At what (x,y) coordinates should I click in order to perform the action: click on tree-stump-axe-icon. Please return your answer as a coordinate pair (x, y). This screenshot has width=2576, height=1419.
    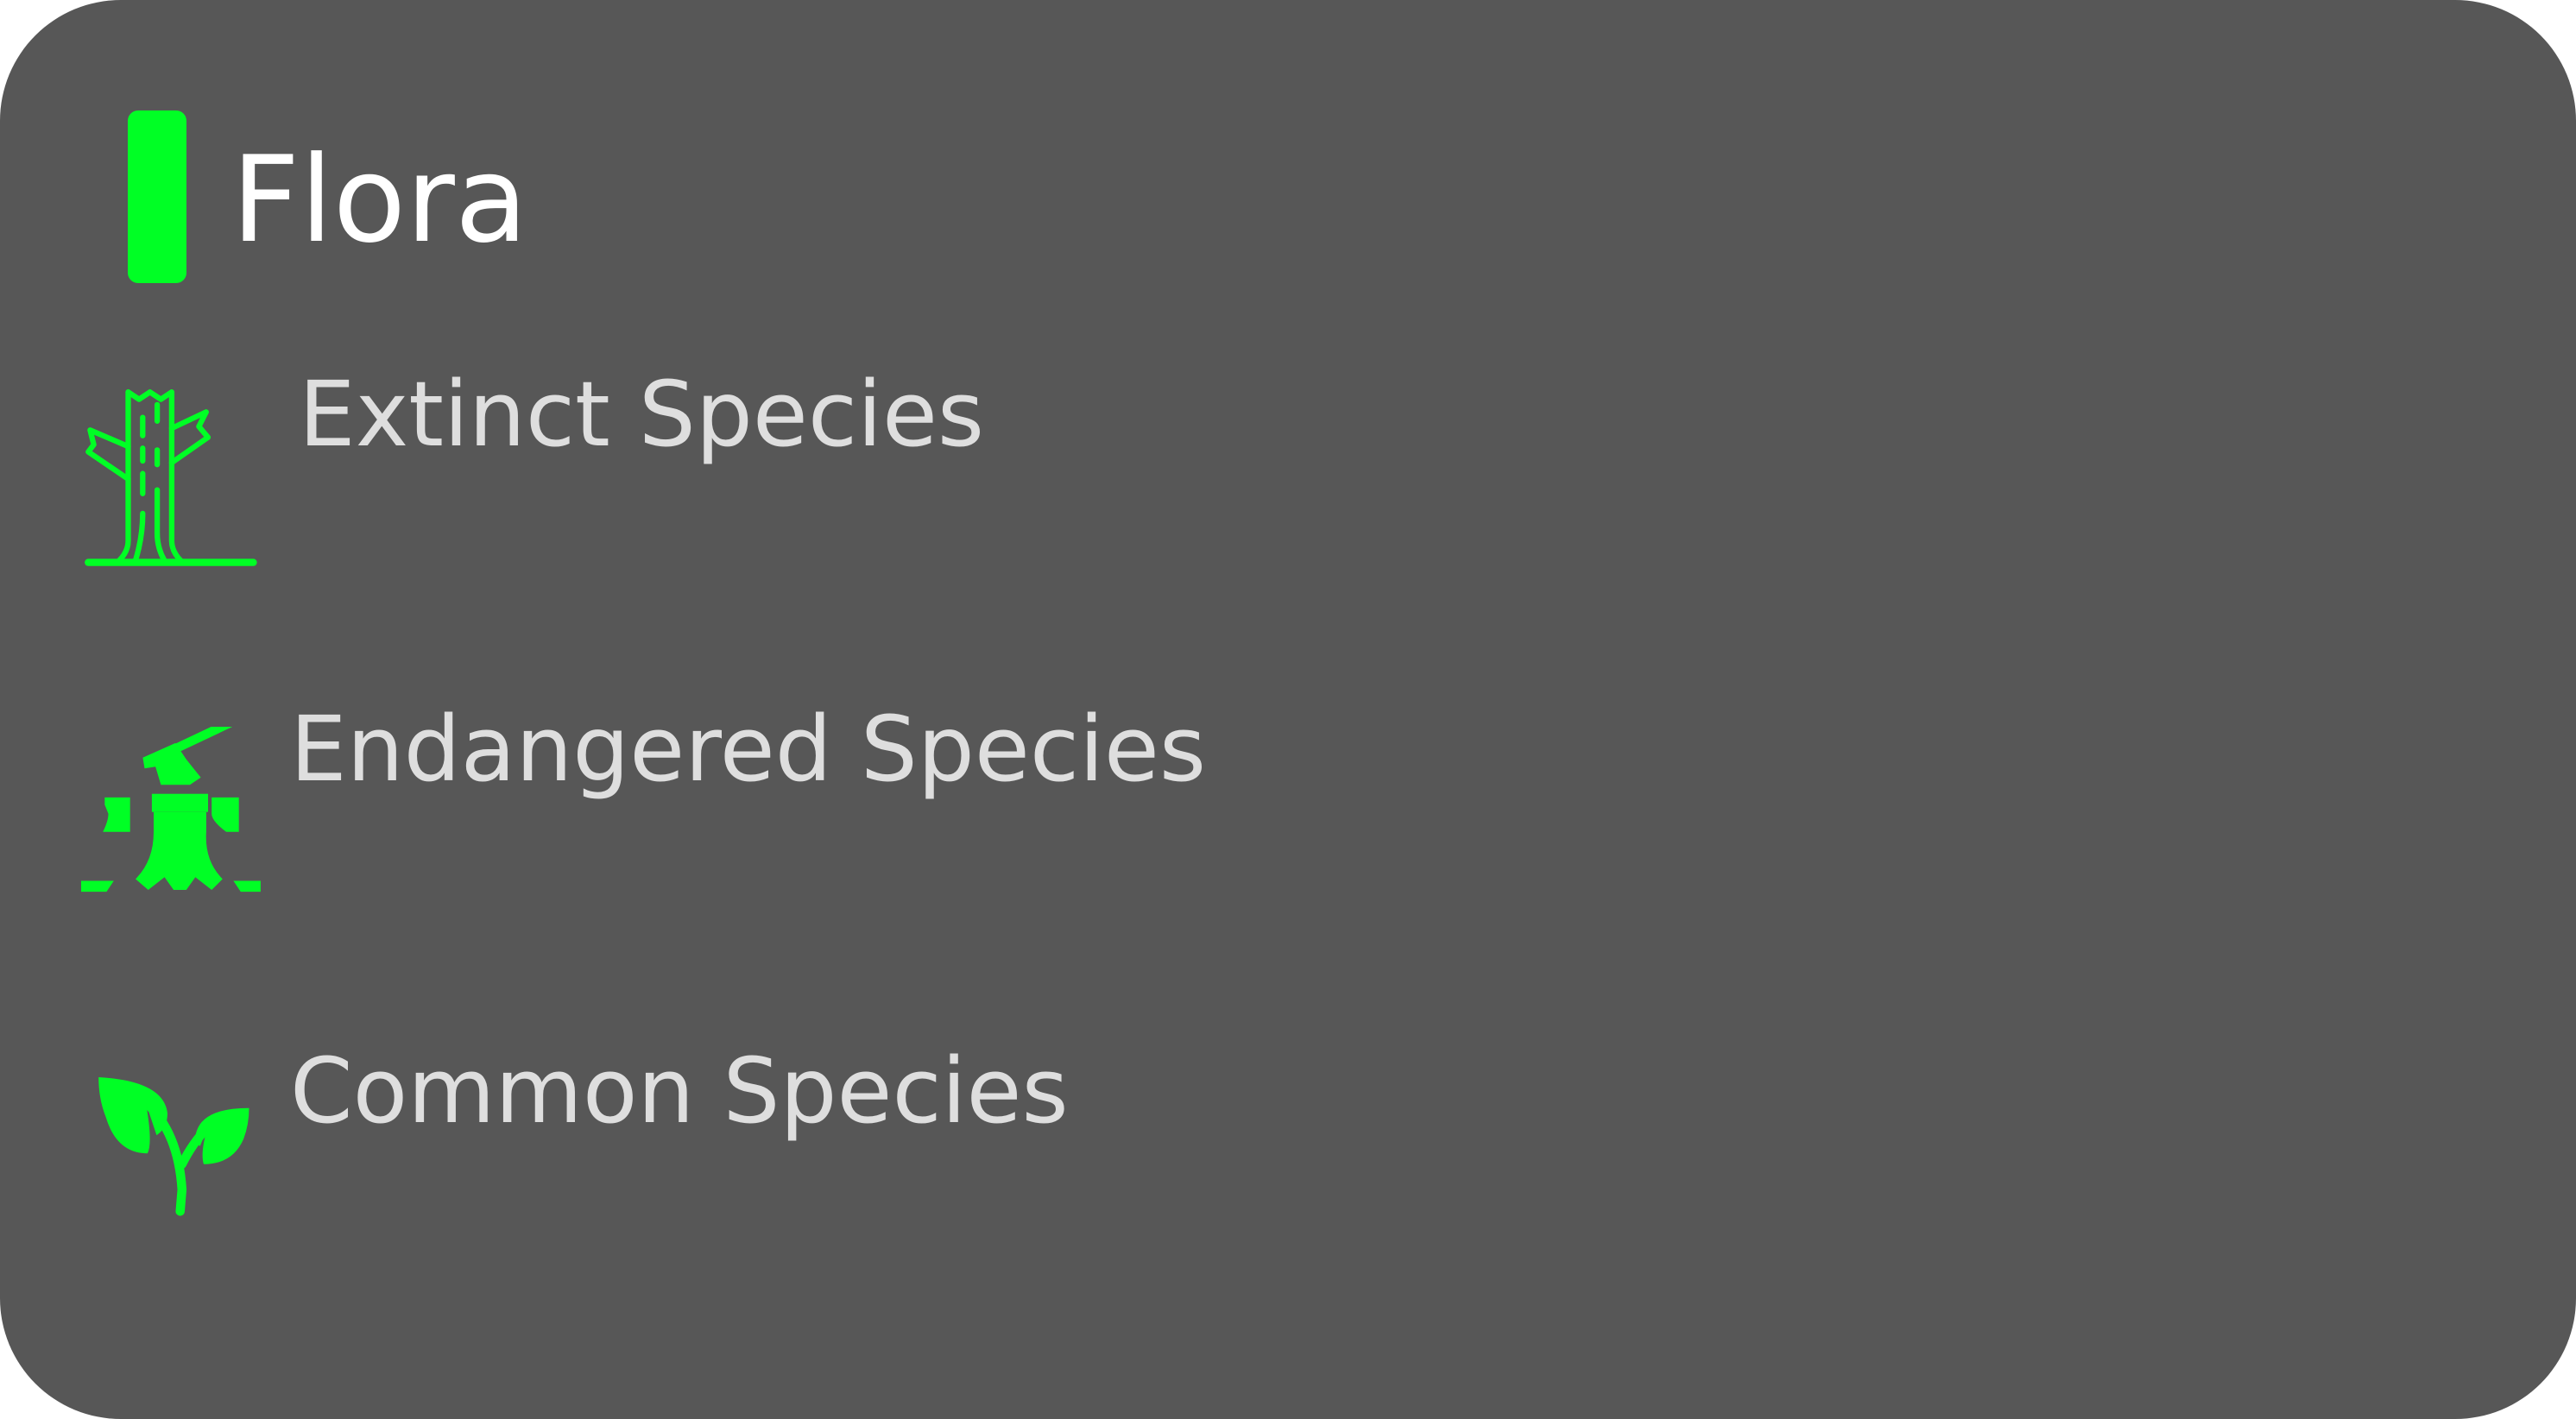
    Looking at the image, I should click on (171, 817).